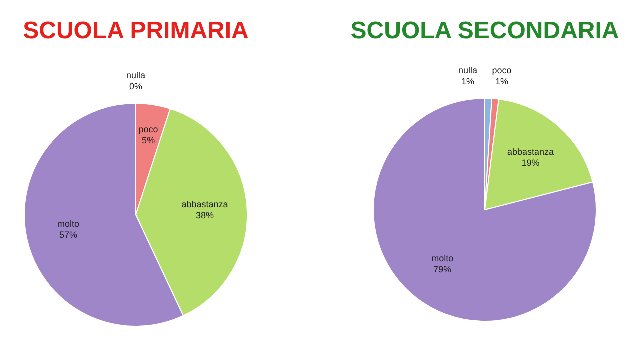 The image size is (625, 340). I want to click on category-label: nulla, so click(136, 75).